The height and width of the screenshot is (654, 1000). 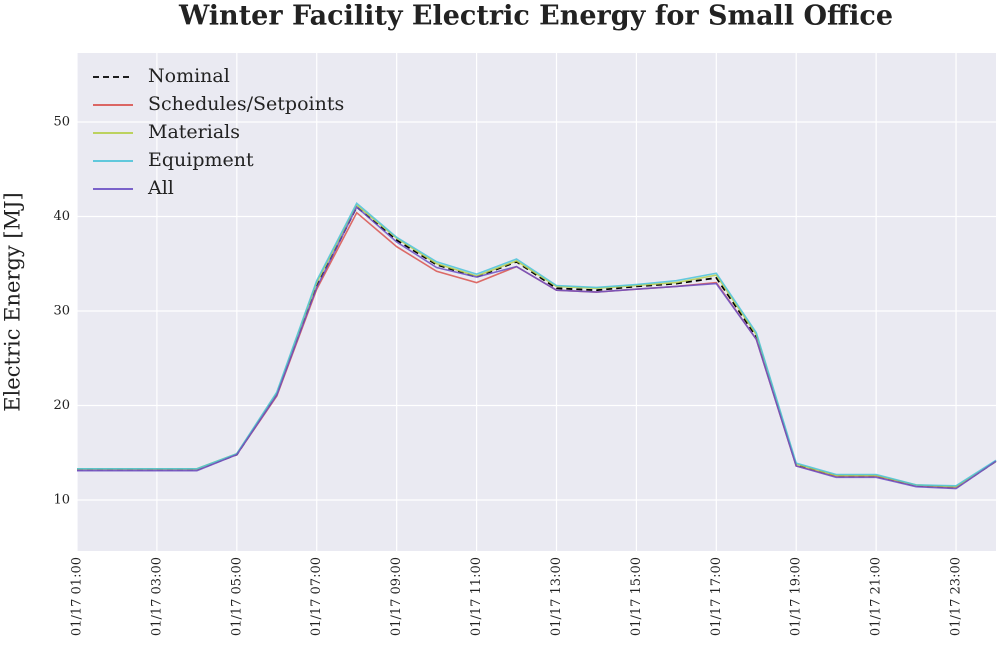 What do you see at coordinates (556, 596) in the screenshot?
I see `x-tick-label: 01/17 13:00` at bounding box center [556, 596].